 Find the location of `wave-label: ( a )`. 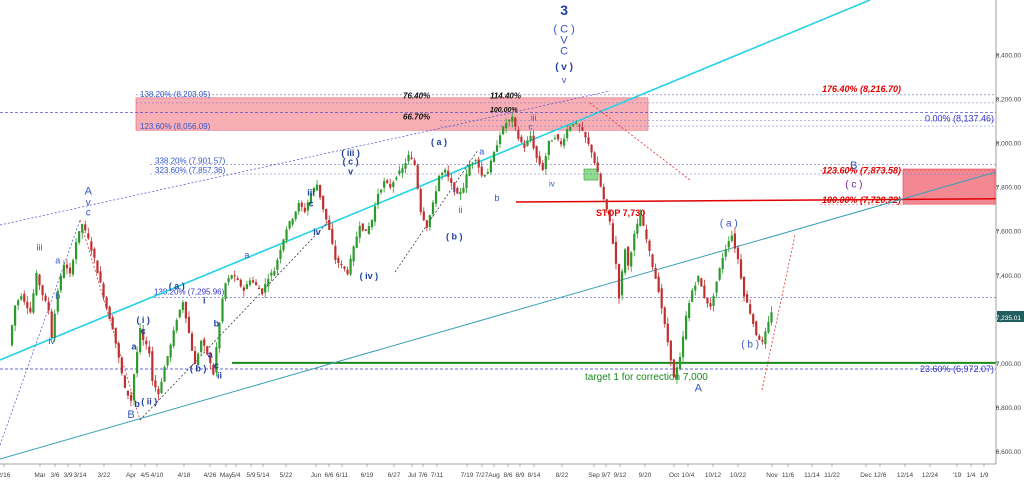

wave-label: ( a ) is located at coordinates (439, 142).